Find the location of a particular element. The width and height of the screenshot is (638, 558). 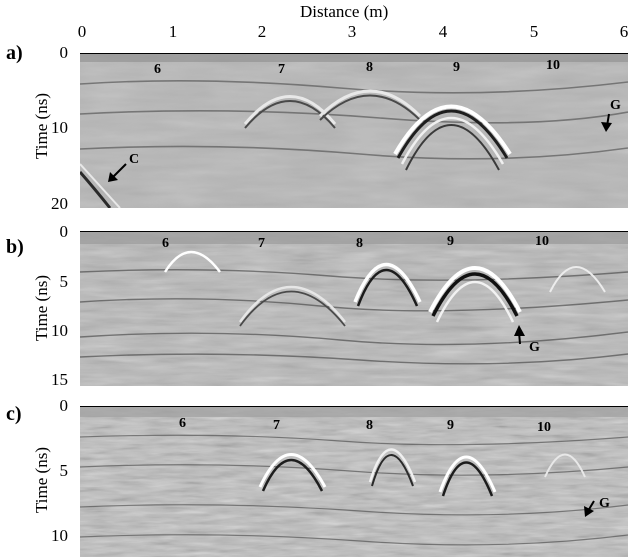

arrow-g-a-icon is located at coordinates (606, 122).